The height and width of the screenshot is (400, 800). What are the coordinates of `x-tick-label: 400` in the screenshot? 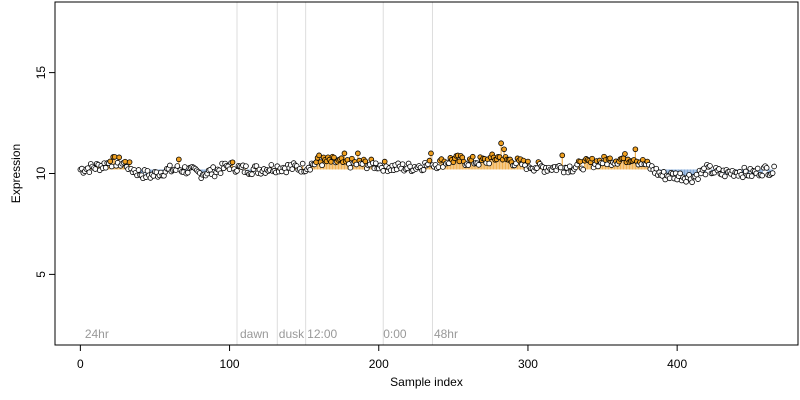 It's located at (677, 364).